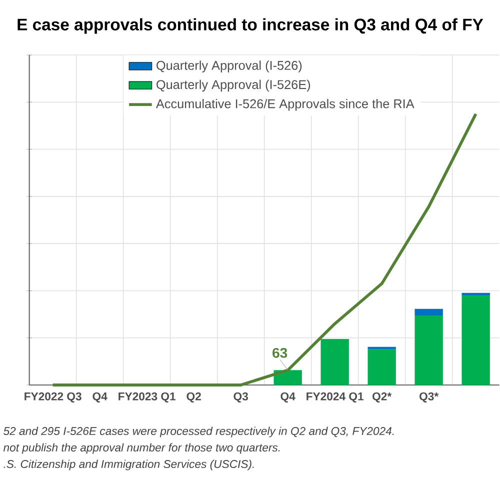  I want to click on x-tick-label: Q2, so click(193, 397).